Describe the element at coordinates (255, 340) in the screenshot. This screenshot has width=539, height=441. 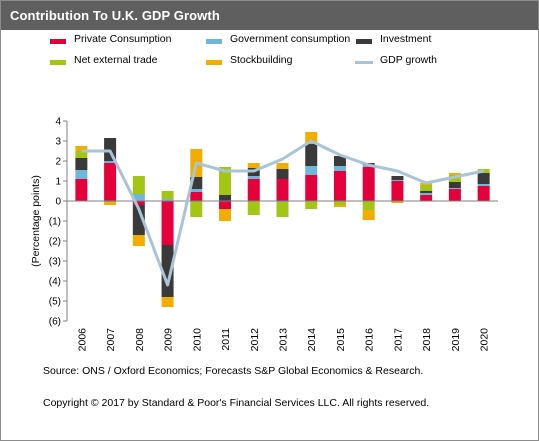
I see `x-tick-label-2012: 2012` at that location.